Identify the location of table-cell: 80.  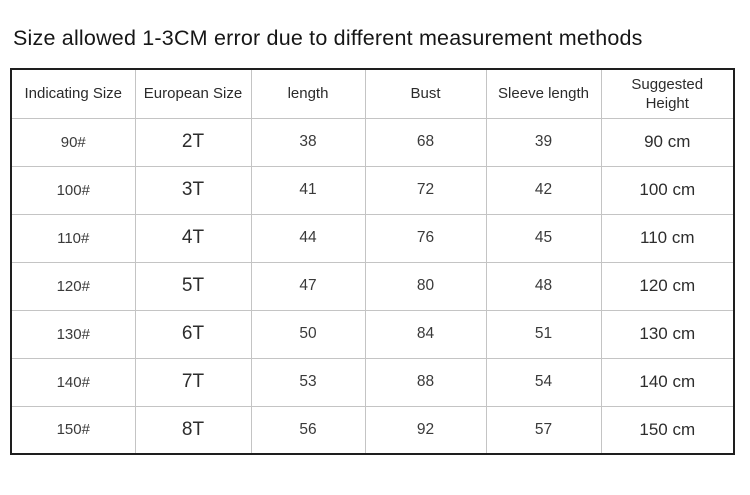
(425, 286).